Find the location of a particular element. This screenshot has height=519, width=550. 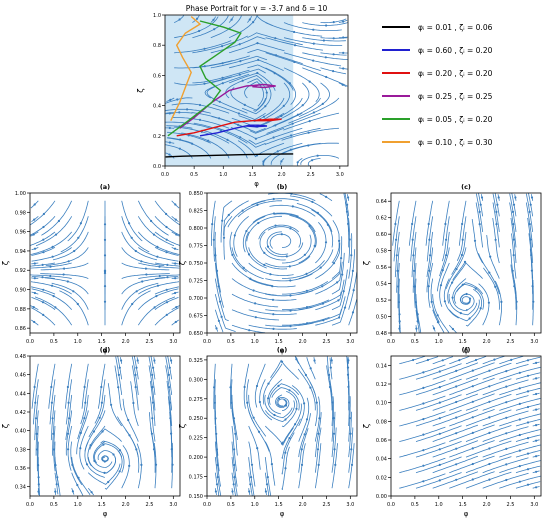

y-tick-label: 0.700 is located at coordinates (196, 299).